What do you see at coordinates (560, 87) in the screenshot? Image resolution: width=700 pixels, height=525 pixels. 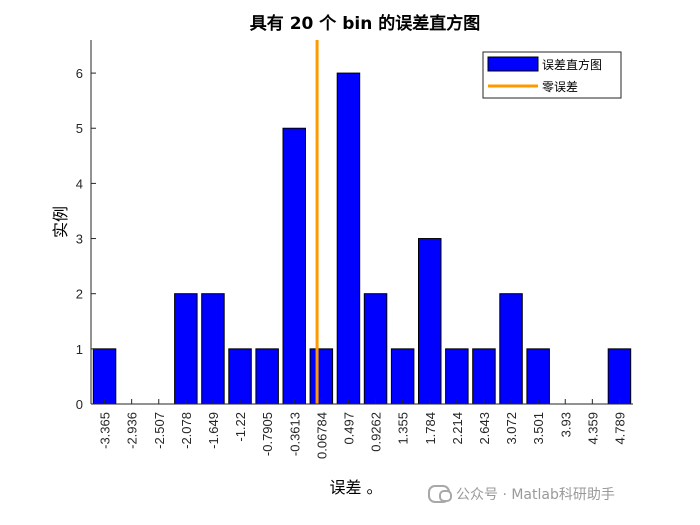 I see `legend-label-zero-error: 零误差` at bounding box center [560, 87].